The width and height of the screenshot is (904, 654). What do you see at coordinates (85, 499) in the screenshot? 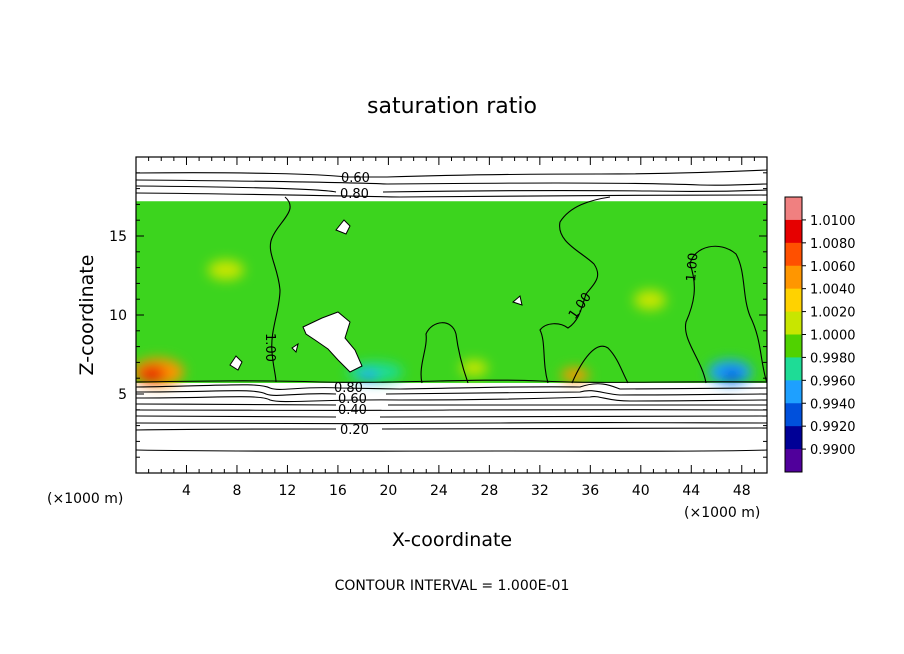
I see `y-unit-label: (×1000 m)` at bounding box center [85, 499].